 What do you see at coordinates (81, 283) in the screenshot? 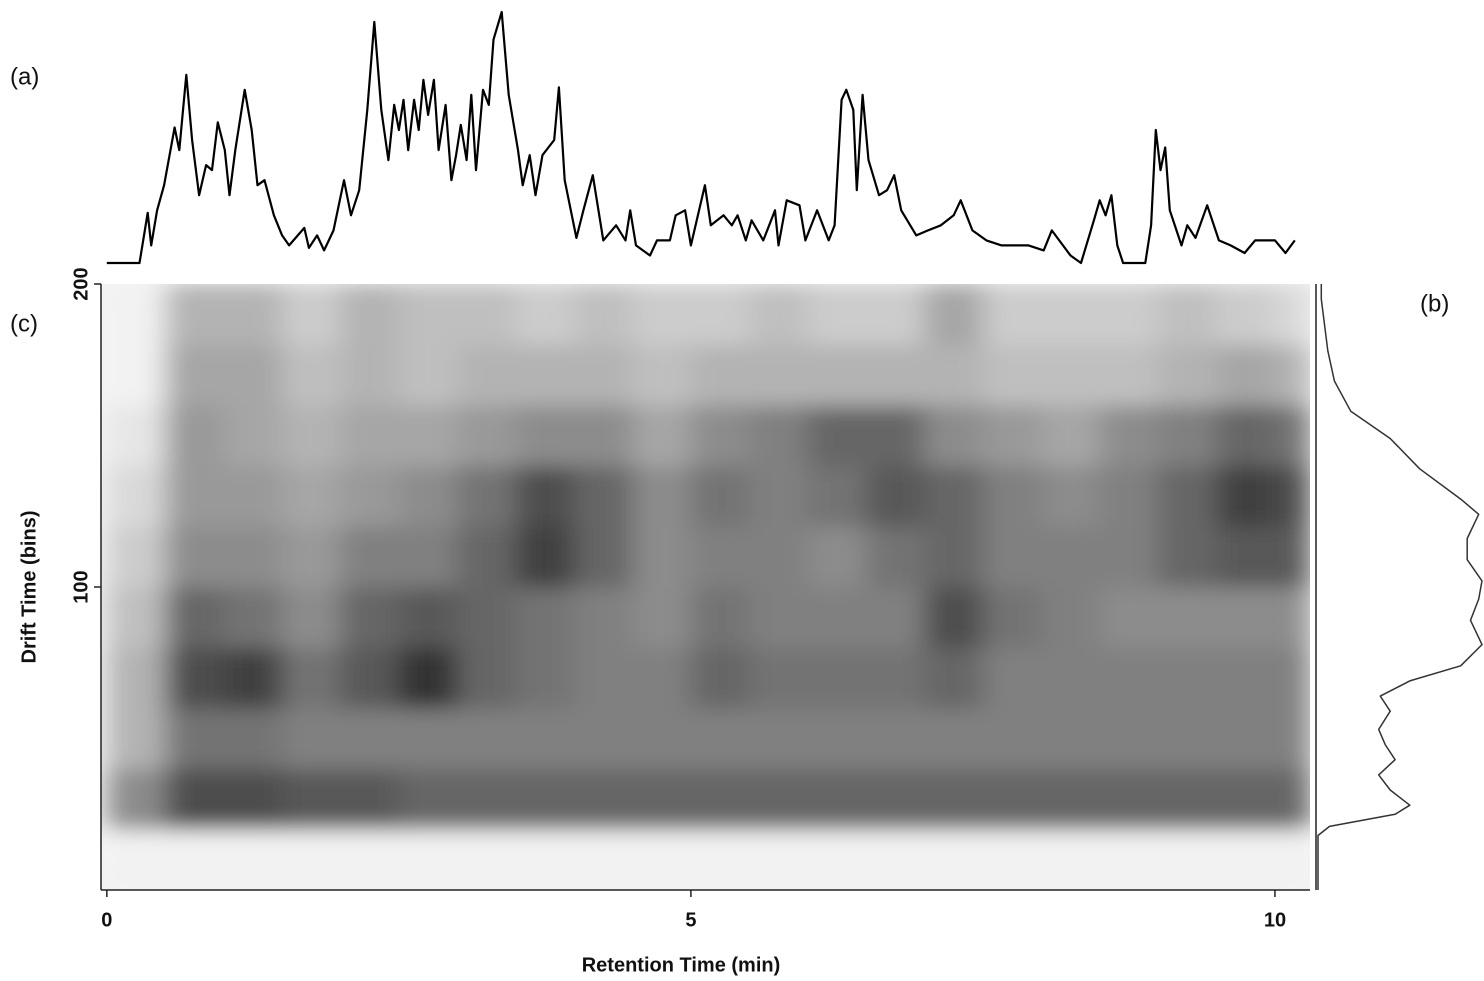
I see `y-tick-label: 200` at bounding box center [81, 283].